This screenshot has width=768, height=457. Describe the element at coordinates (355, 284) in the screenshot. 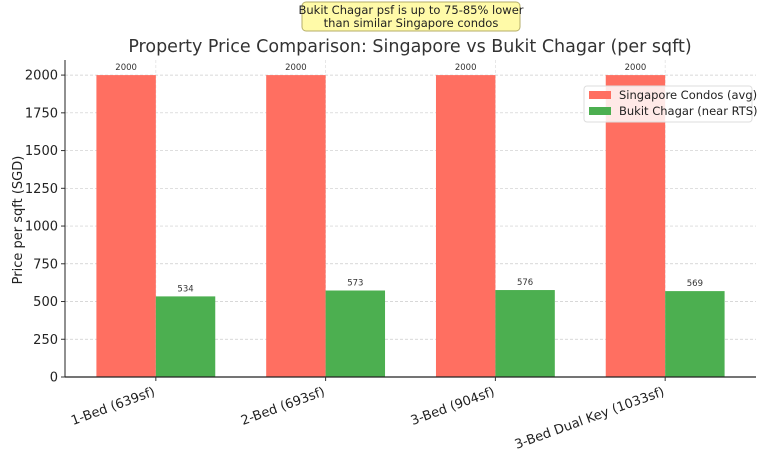

I see `data-label: 573` at that location.